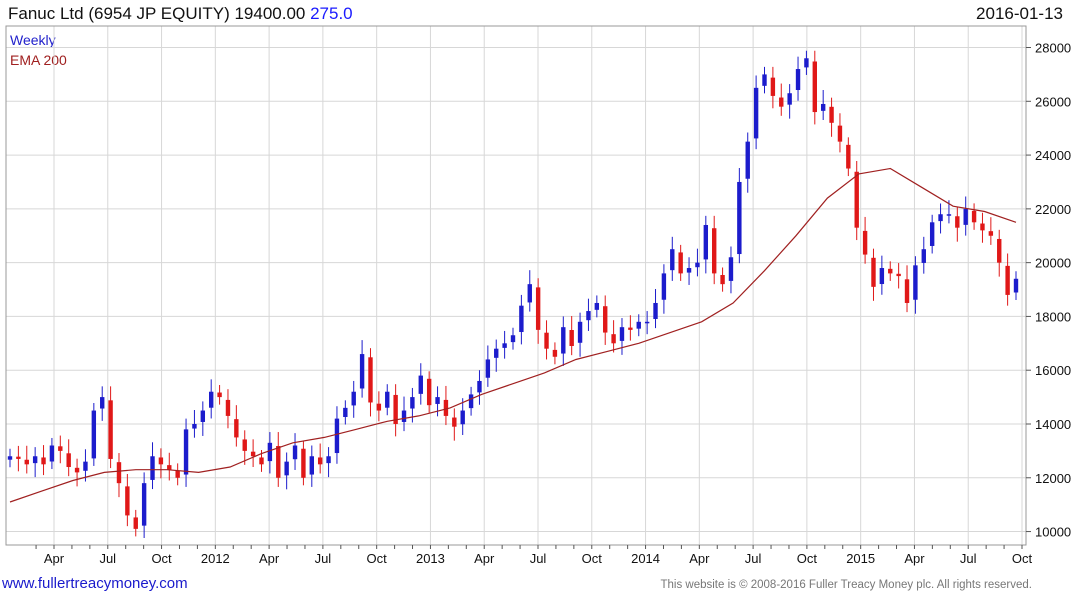  Describe the element at coordinates (1053, 101) in the screenshot. I see `y-tick-label: 26000` at that location.